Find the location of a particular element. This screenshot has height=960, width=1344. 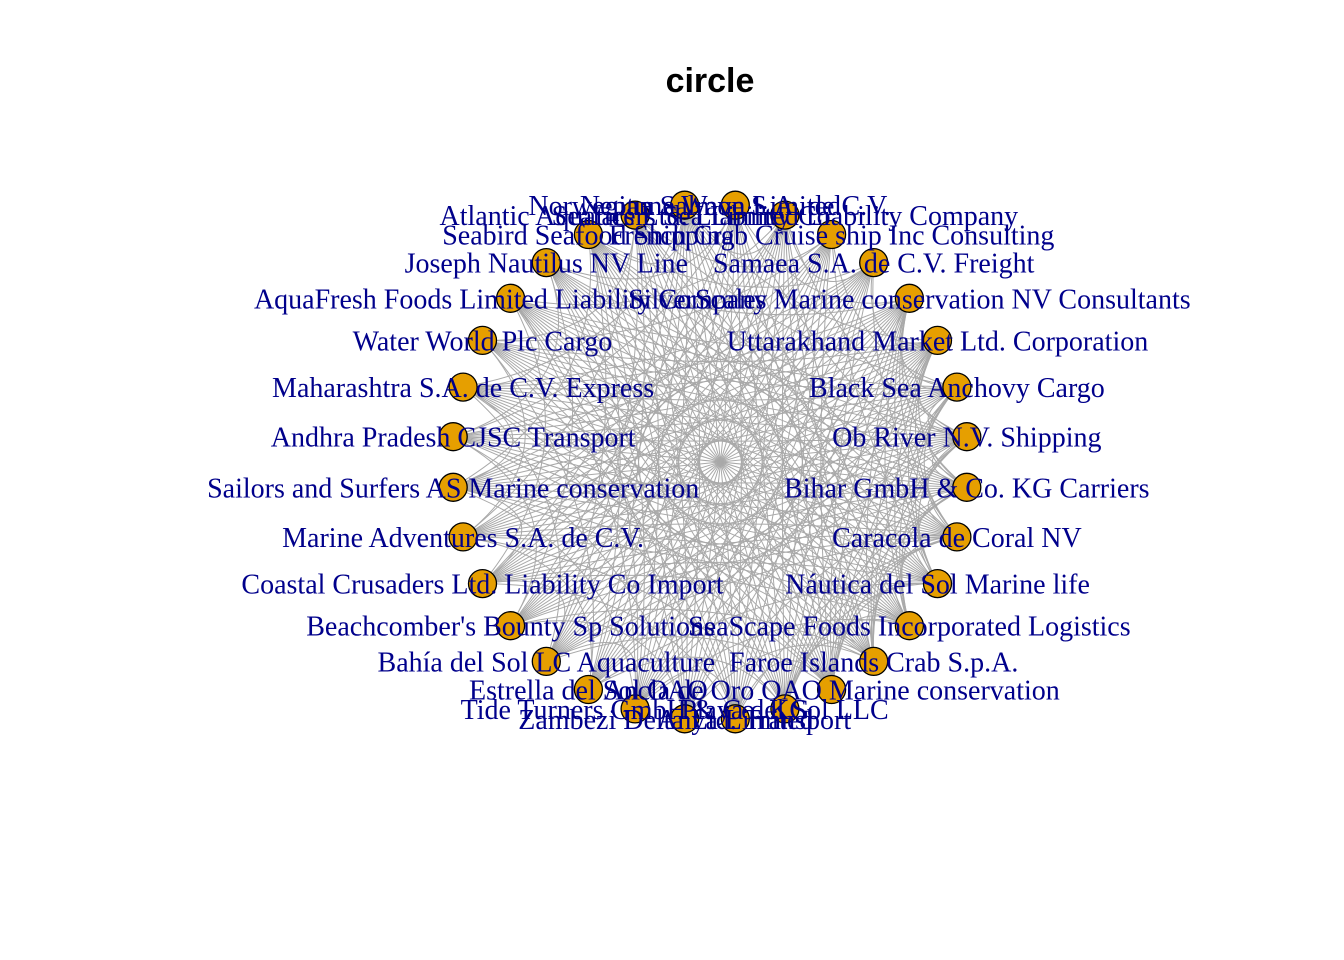

graph-title: circle is located at coordinates (710, 81).